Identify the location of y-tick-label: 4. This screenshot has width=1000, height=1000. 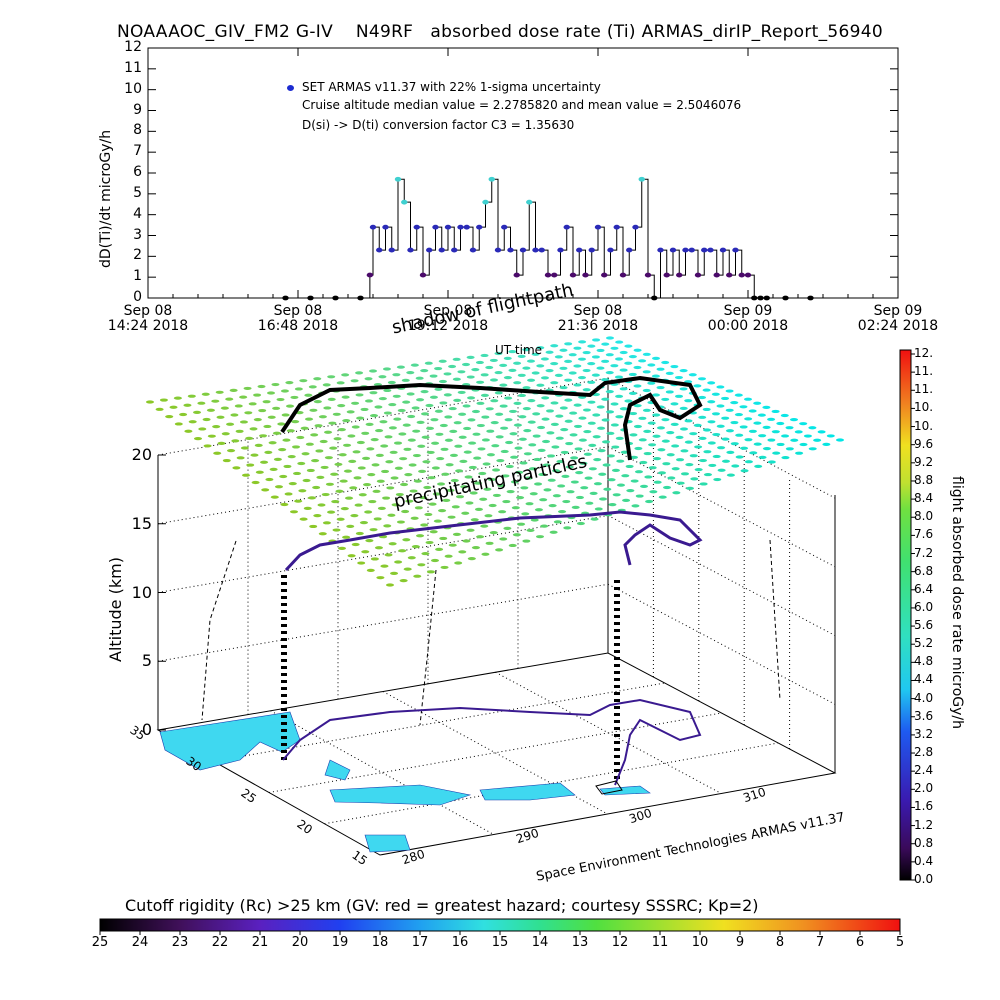
(137, 213).